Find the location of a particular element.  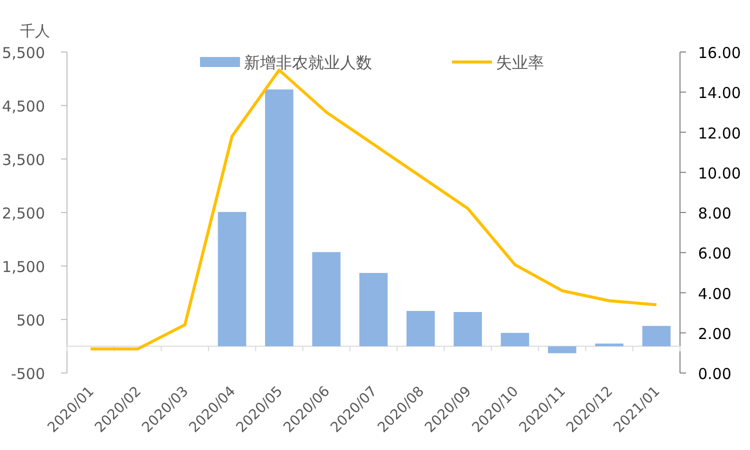

y-tick-label: 500 is located at coordinates (30, 321).